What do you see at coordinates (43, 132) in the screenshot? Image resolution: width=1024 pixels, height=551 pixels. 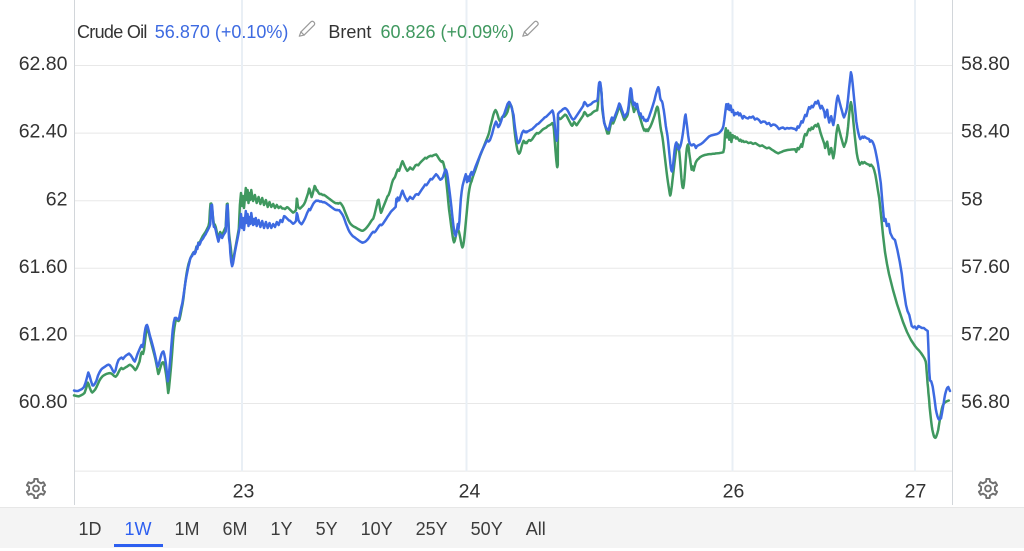 I see `svg-text: 62.40` at bounding box center [43, 132].